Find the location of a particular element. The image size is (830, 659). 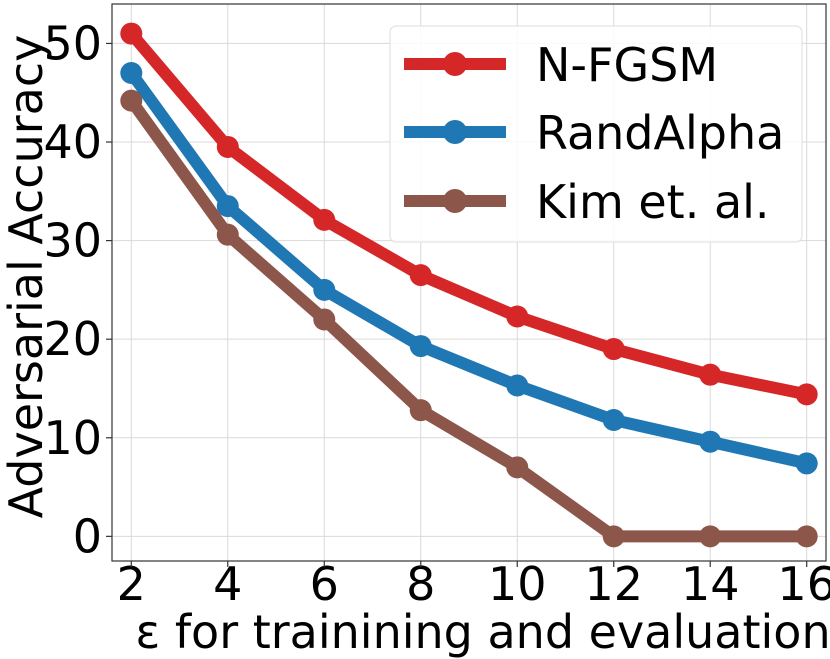

x-axis-label: ε for trainining and evaluation is located at coordinates (482, 632).